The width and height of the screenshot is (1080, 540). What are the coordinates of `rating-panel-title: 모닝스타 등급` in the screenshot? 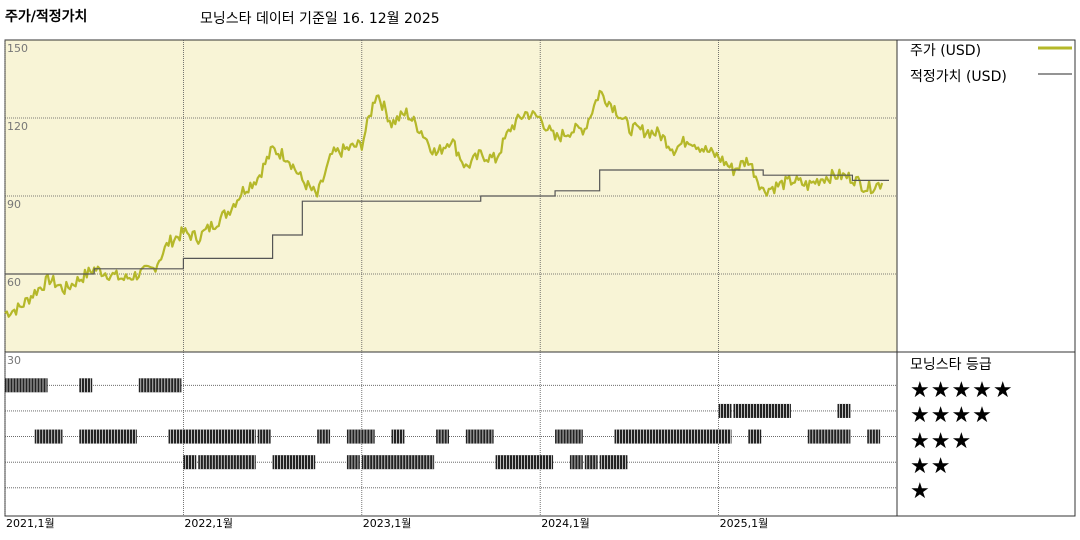 It's located at (951, 365).